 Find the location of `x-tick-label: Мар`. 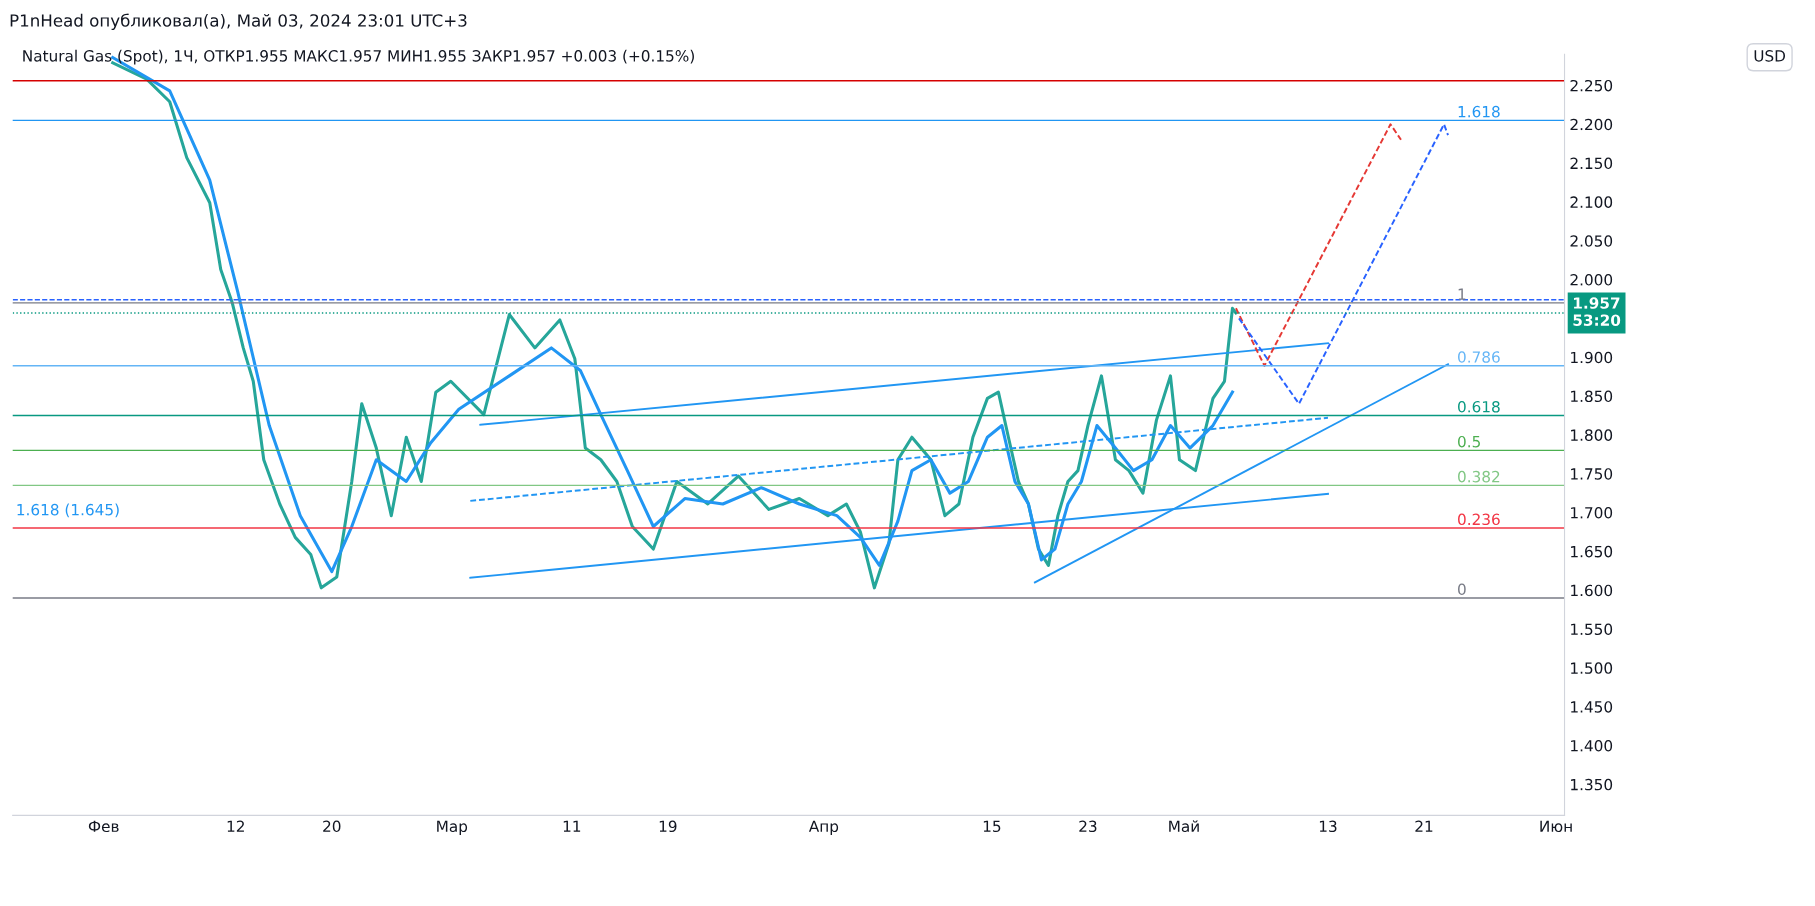

x-tick-label: Мар is located at coordinates (452, 828).